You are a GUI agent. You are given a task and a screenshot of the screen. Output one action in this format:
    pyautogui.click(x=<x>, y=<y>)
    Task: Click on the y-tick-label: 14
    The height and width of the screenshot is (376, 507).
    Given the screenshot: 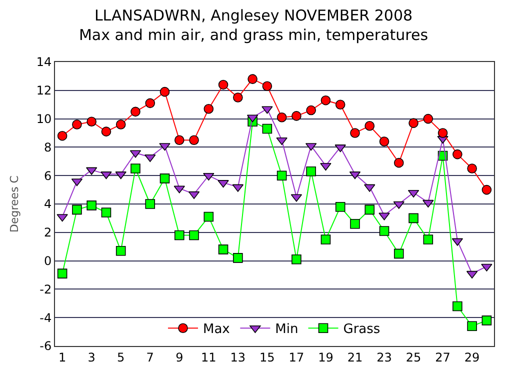 What is the action you would take?
    pyautogui.click(x=44, y=62)
    